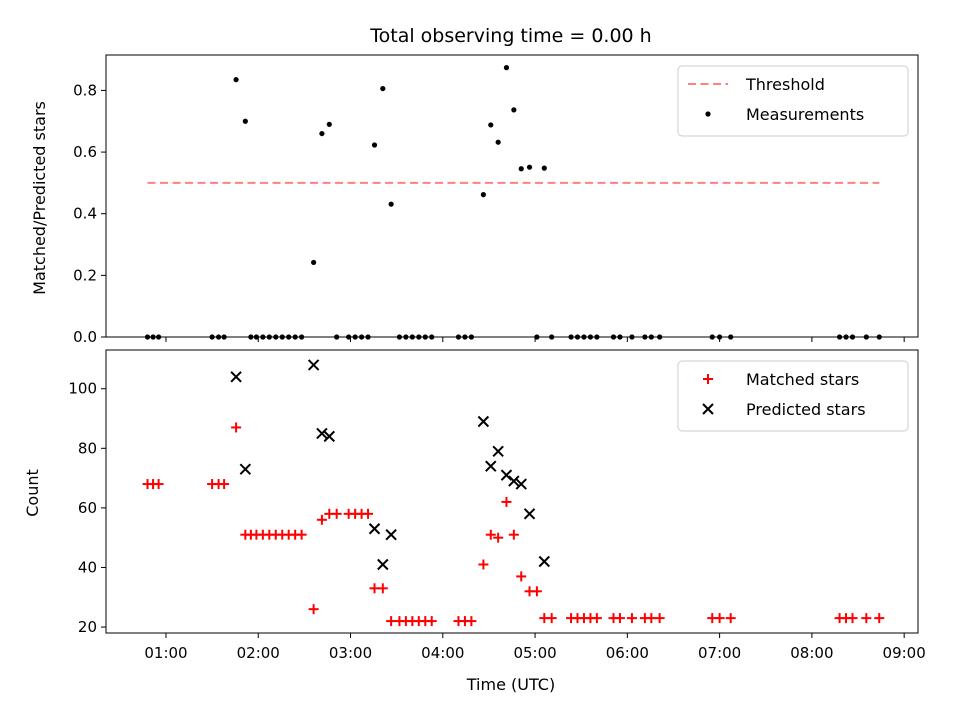 The image size is (960, 720). What do you see at coordinates (87, 567) in the screenshot?
I see `bottom-y-tick-label: 40` at bounding box center [87, 567].